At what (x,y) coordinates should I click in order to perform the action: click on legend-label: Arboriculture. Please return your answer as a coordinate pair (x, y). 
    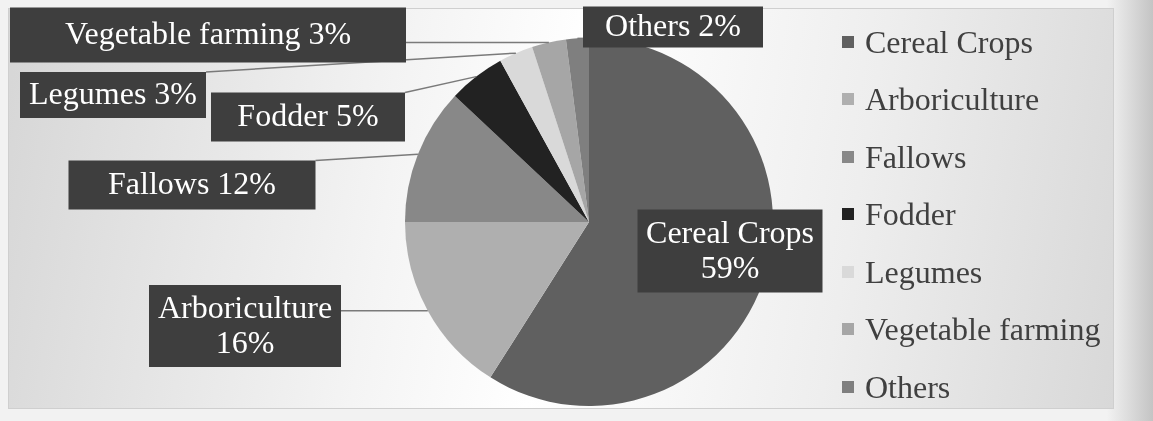
    Looking at the image, I should click on (952, 99).